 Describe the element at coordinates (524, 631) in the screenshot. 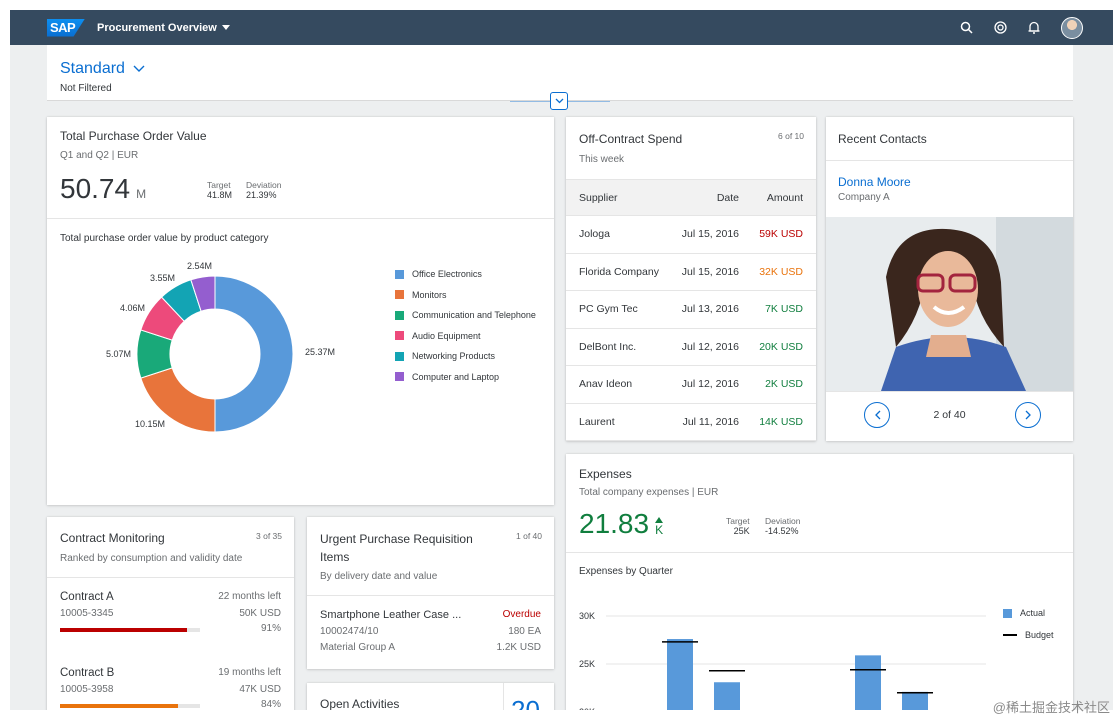

I see `pr-item-qty: 180 EA` at that location.